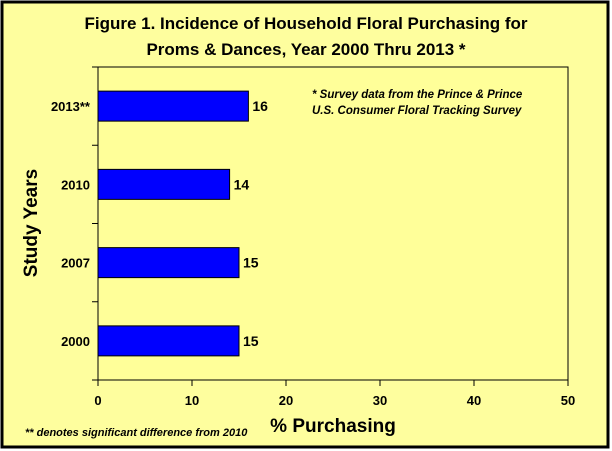 This screenshot has height=451, width=612. Describe the element at coordinates (75, 263) in the screenshot. I see `y-tick-label: 2007` at that location.